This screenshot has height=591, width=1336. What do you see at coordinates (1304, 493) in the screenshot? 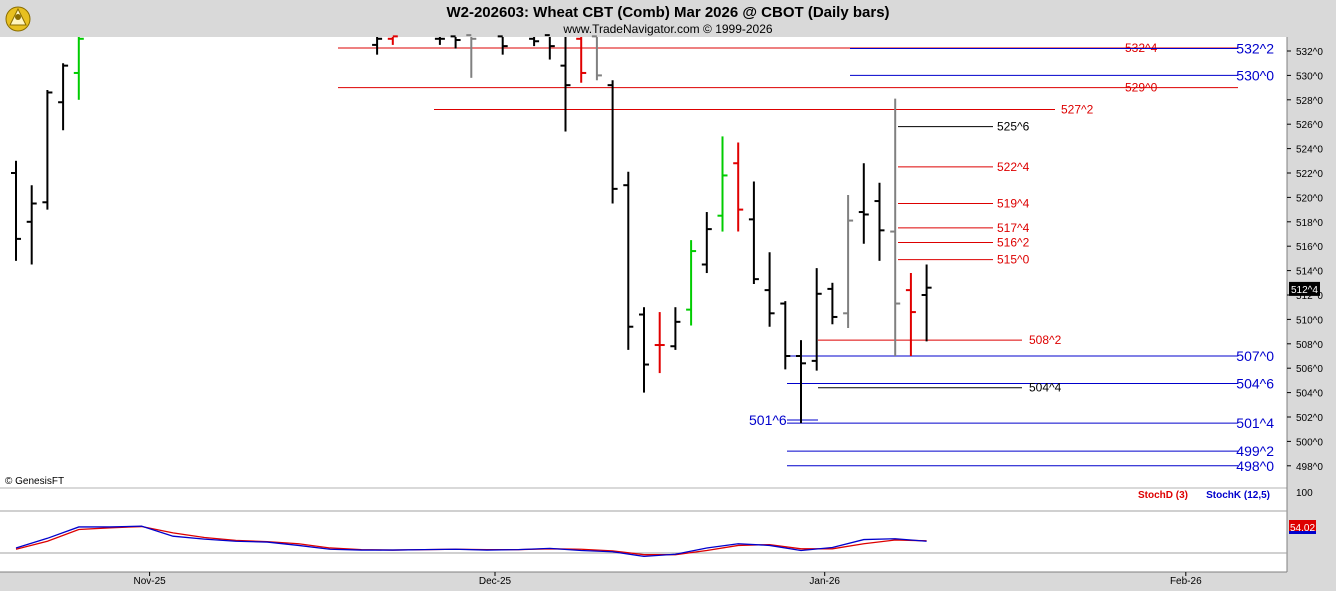
I see `stoch-axis-100: 100` at bounding box center [1304, 493].